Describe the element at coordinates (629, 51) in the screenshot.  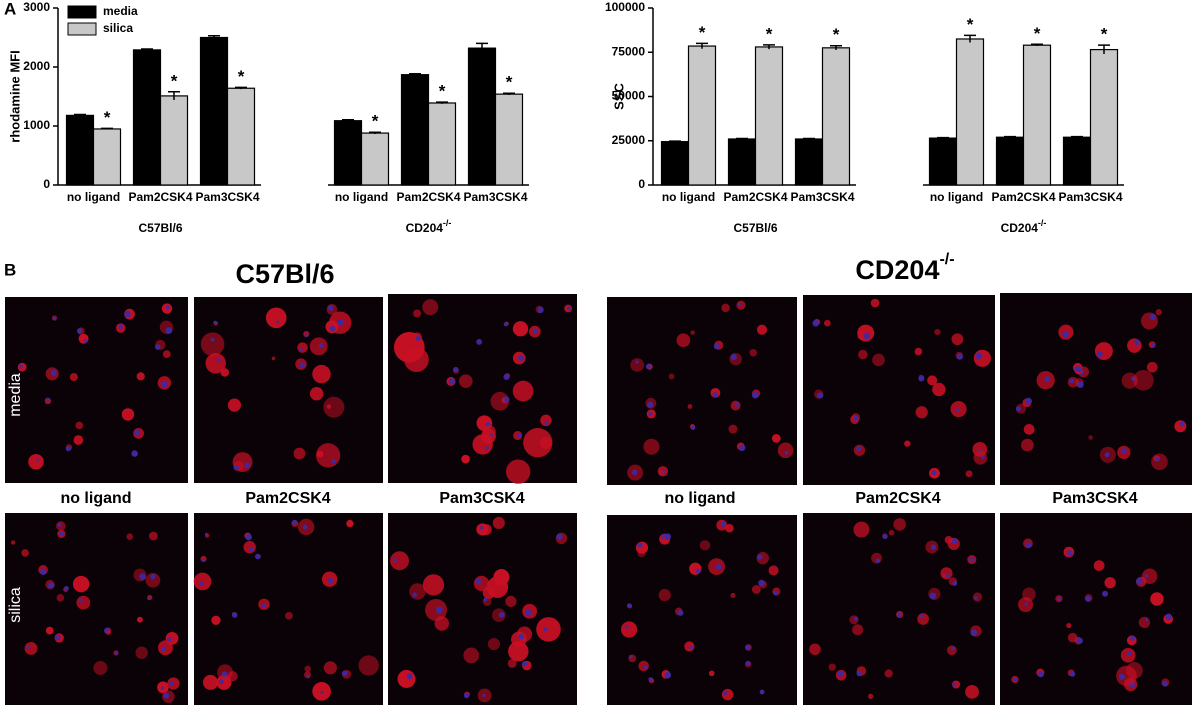
I see `y-tick-label: 75000` at that location.